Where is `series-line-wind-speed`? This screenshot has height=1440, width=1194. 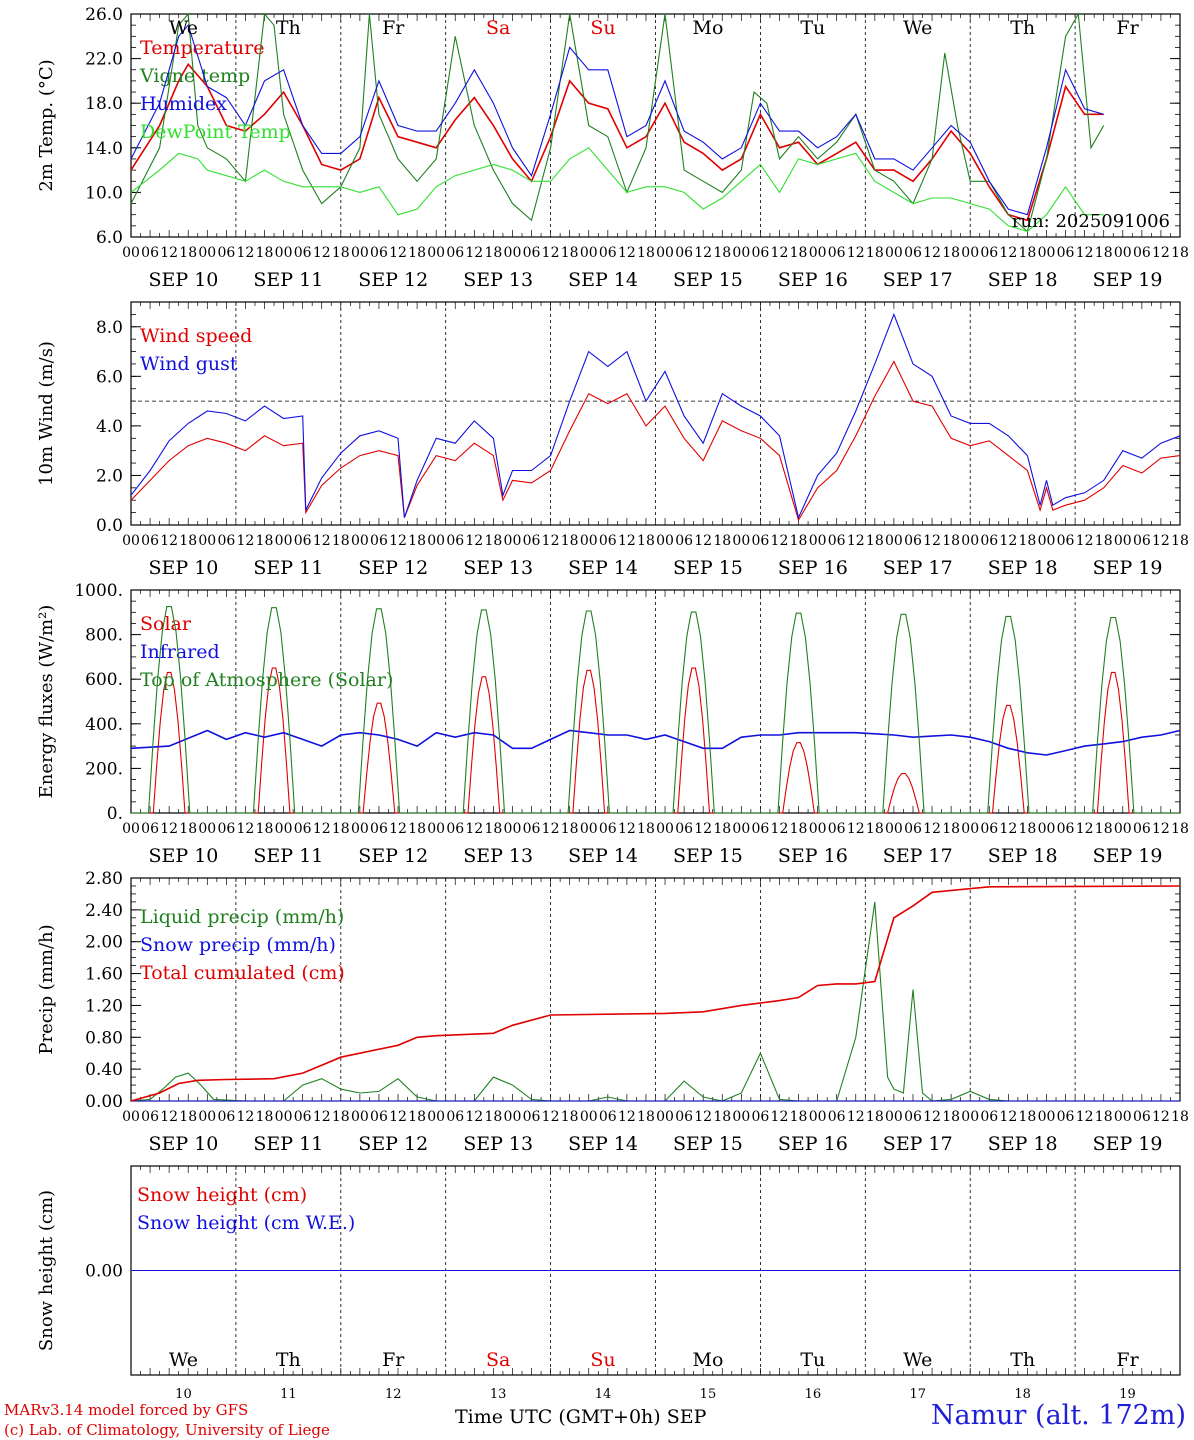 series-line-wind-speed is located at coordinates (655, 441).